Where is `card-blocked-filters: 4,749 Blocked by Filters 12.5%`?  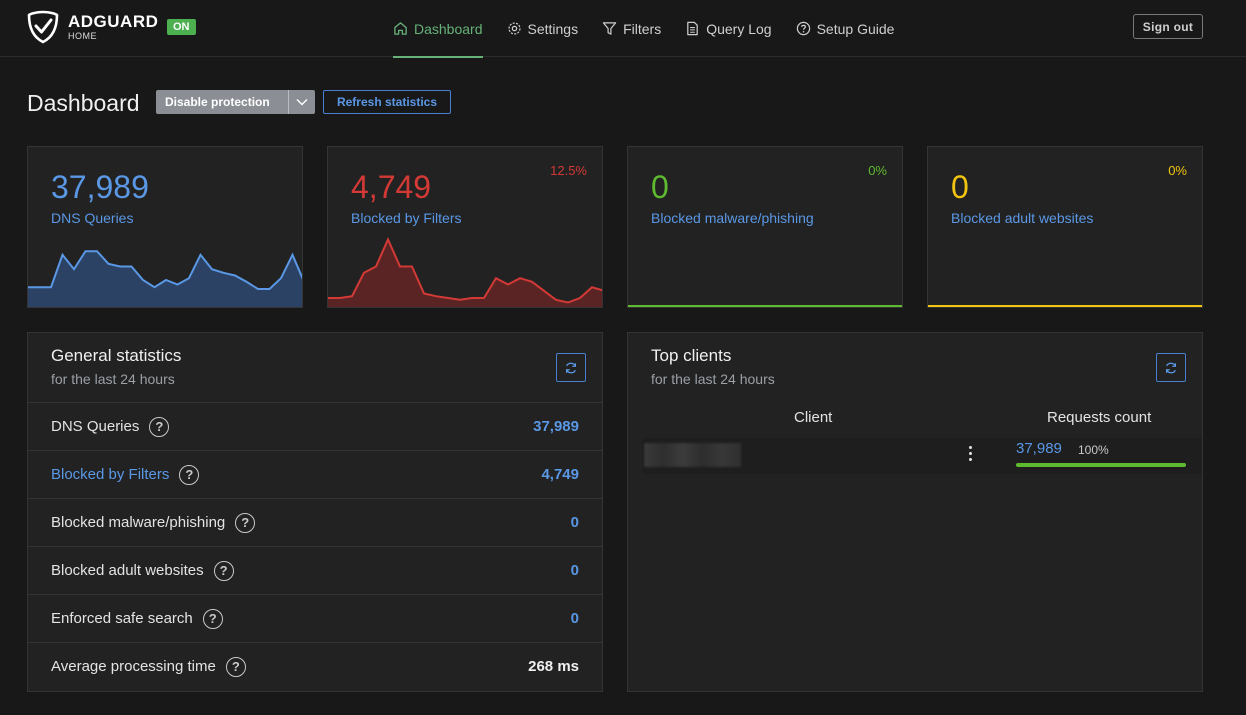 card-blocked-filters: 4,749 Blocked by Filters 12.5% is located at coordinates (465, 227).